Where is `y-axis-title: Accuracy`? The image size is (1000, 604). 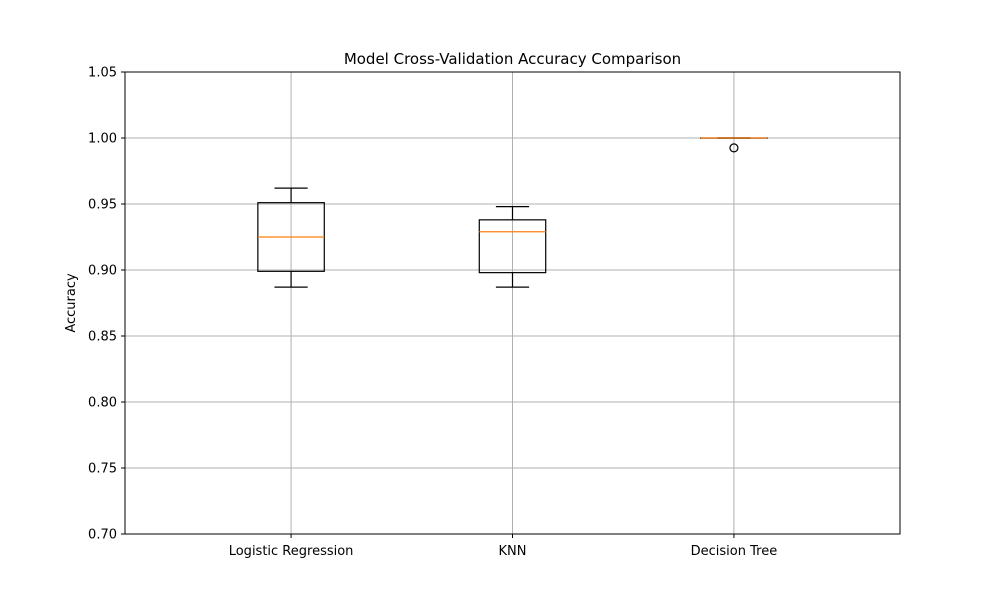 y-axis-title: Accuracy is located at coordinates (71, 303).